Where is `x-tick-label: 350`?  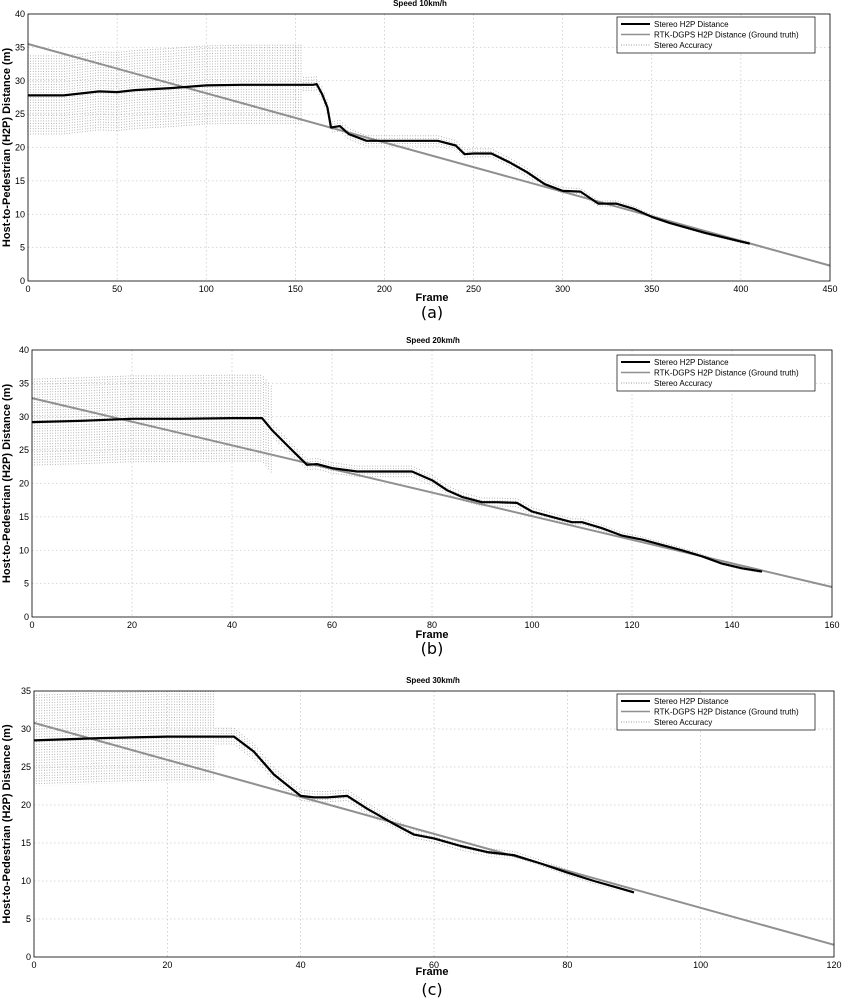
x-tick-label: 350 is located at coordinates (651, 289).